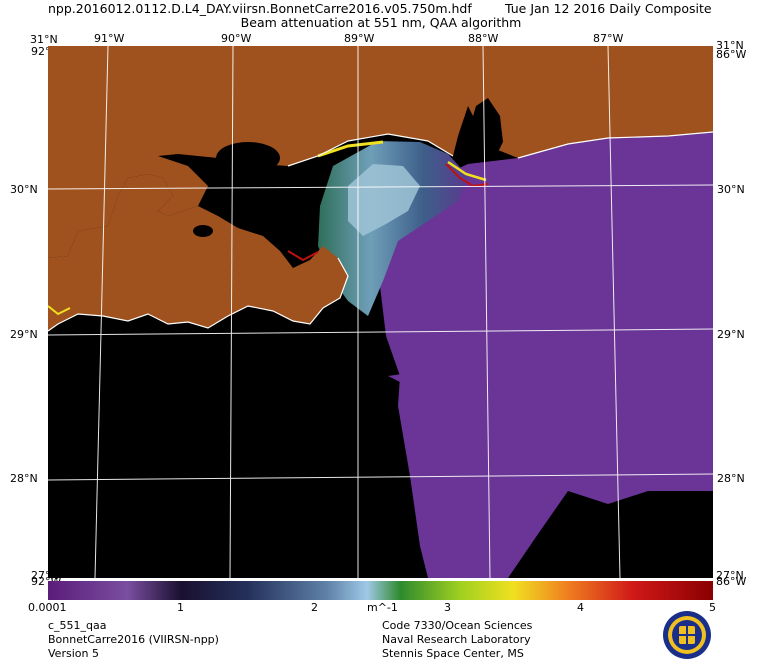 The image size is (762, 664). Describe the element at coordinates (687, 635) in the screenshot. I see `nrl-seal-logo` at that location.